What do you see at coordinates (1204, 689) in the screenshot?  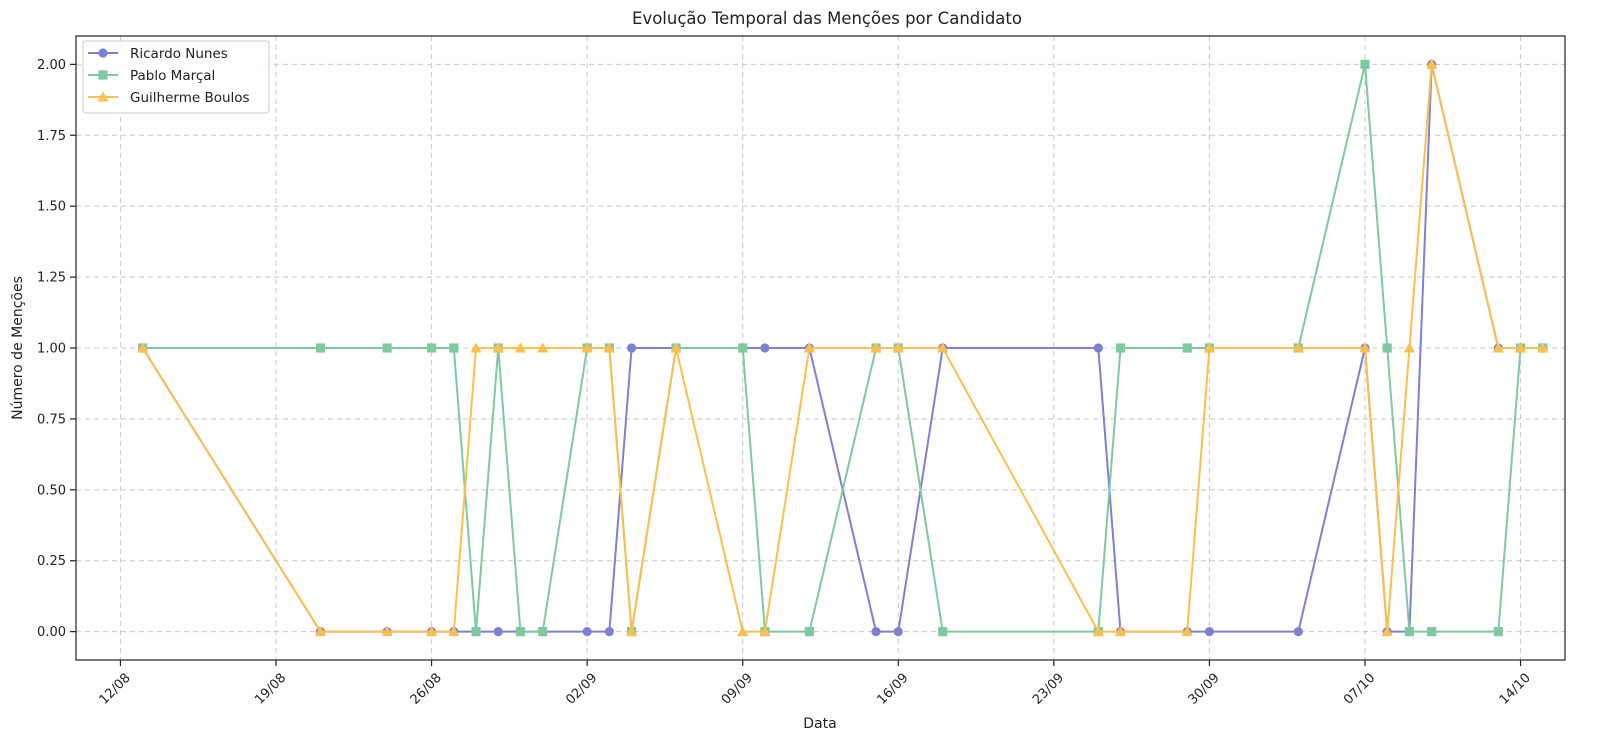 I see `x-tick-label: 30/09` at bounding box center [1204, 689].